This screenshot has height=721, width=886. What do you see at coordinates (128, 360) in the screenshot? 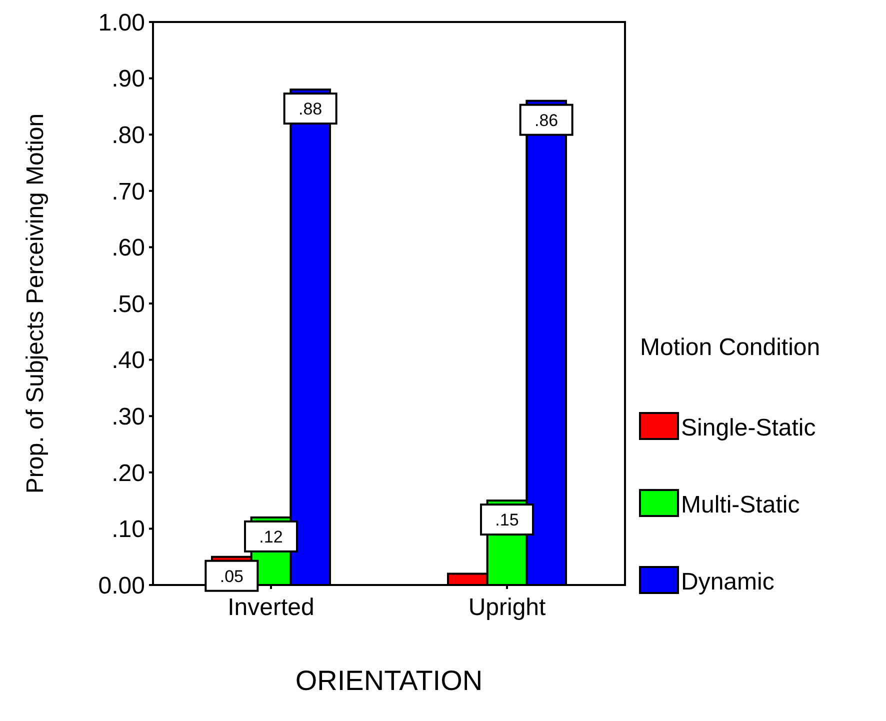
I see `y-tick-label: .40` at bounding box center [128, 360].